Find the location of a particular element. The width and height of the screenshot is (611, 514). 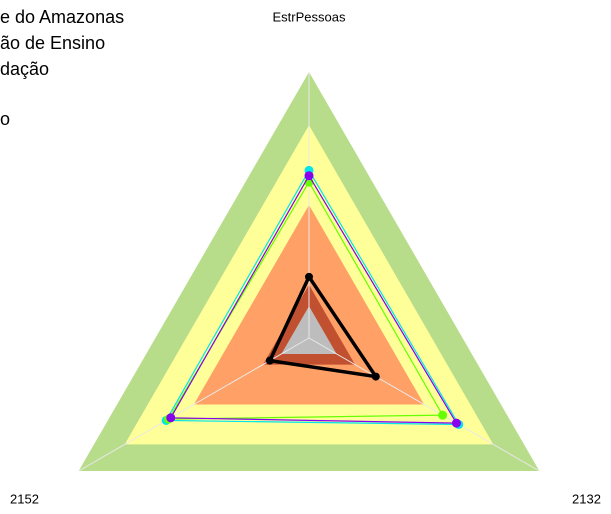

legend-entry: ão de Ensino is located at coordinates (52, 43).